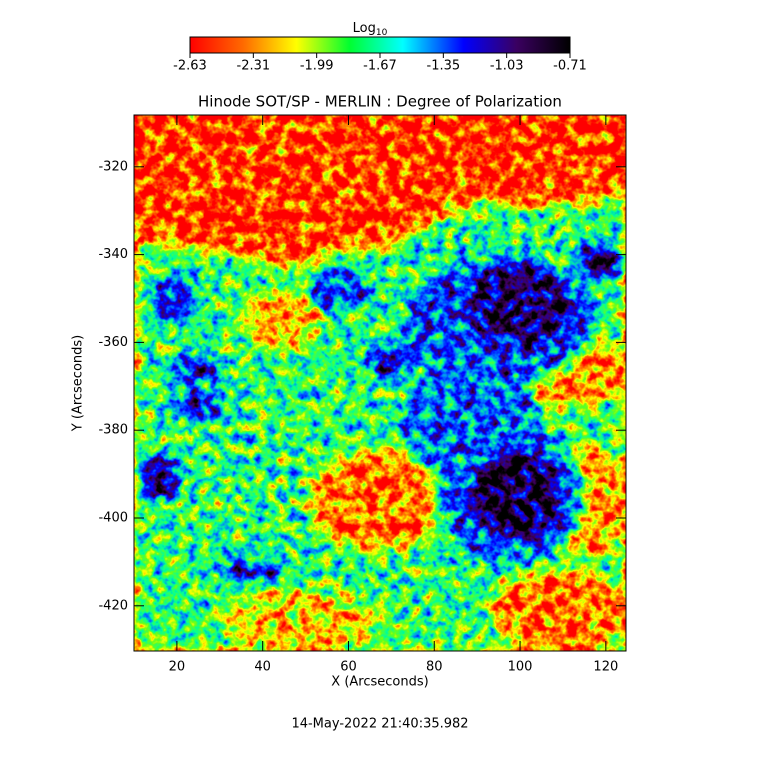  I want to click on x-tick-label: 40, so click(262, 667).